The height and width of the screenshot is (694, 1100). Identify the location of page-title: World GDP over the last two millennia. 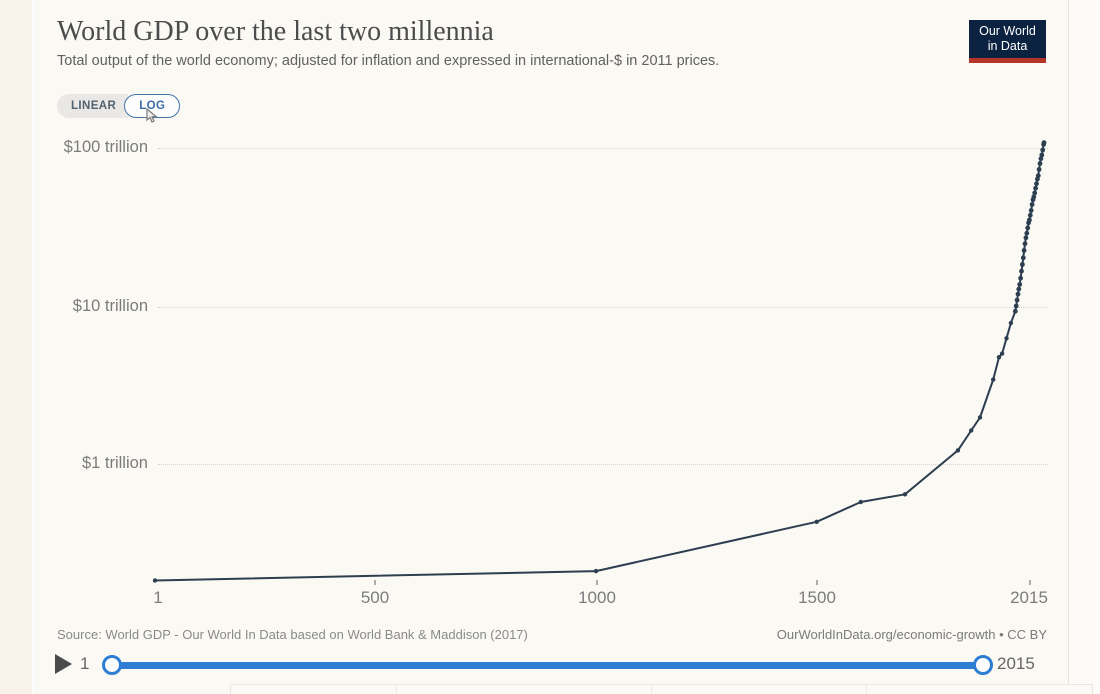
(275, 31).